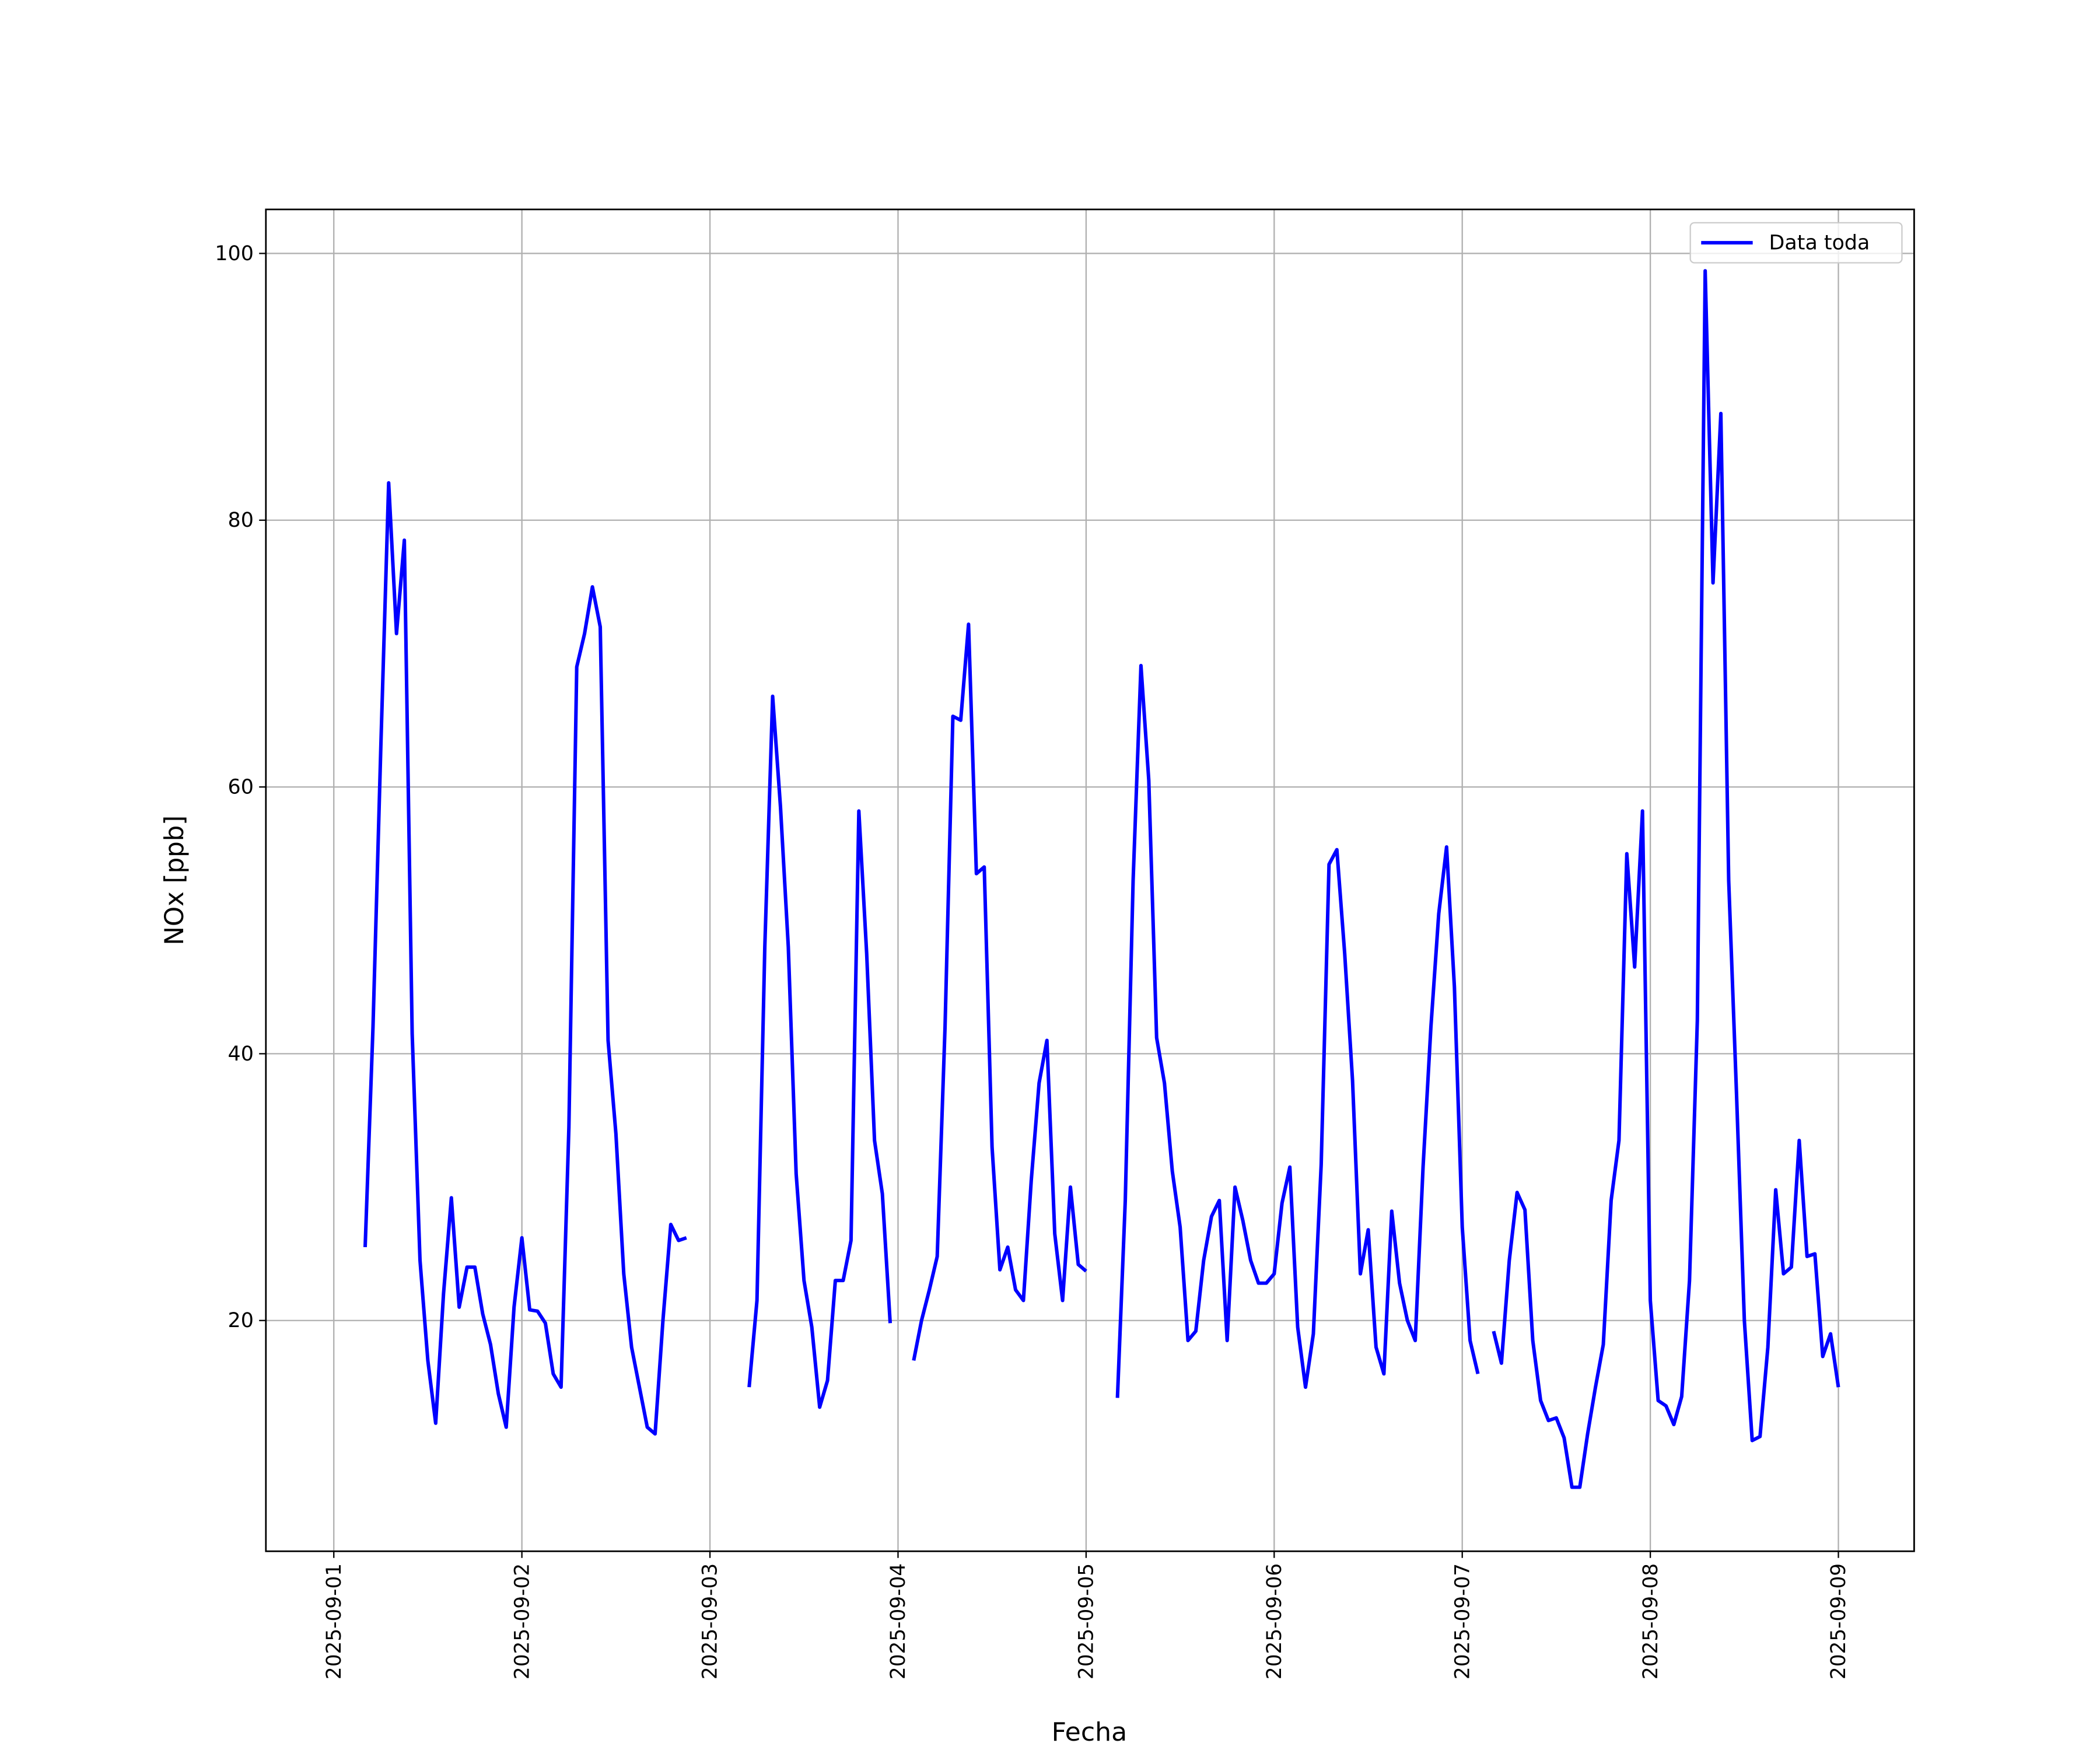  Describe the element at coordinates (710, 1621) in the screenshot. I see `x-tick-label: 2025-09-03` at that location.